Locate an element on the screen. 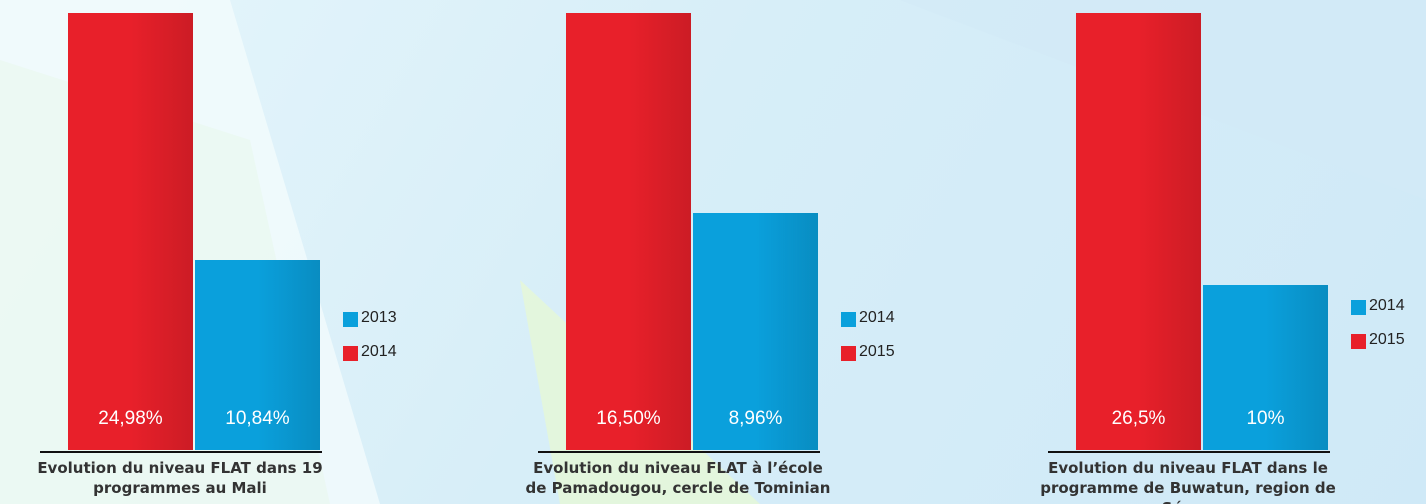 Image resolution: width=1426 pixels, height=504 pixels. value-label: 10,84% is located at coordinates (257, 418).